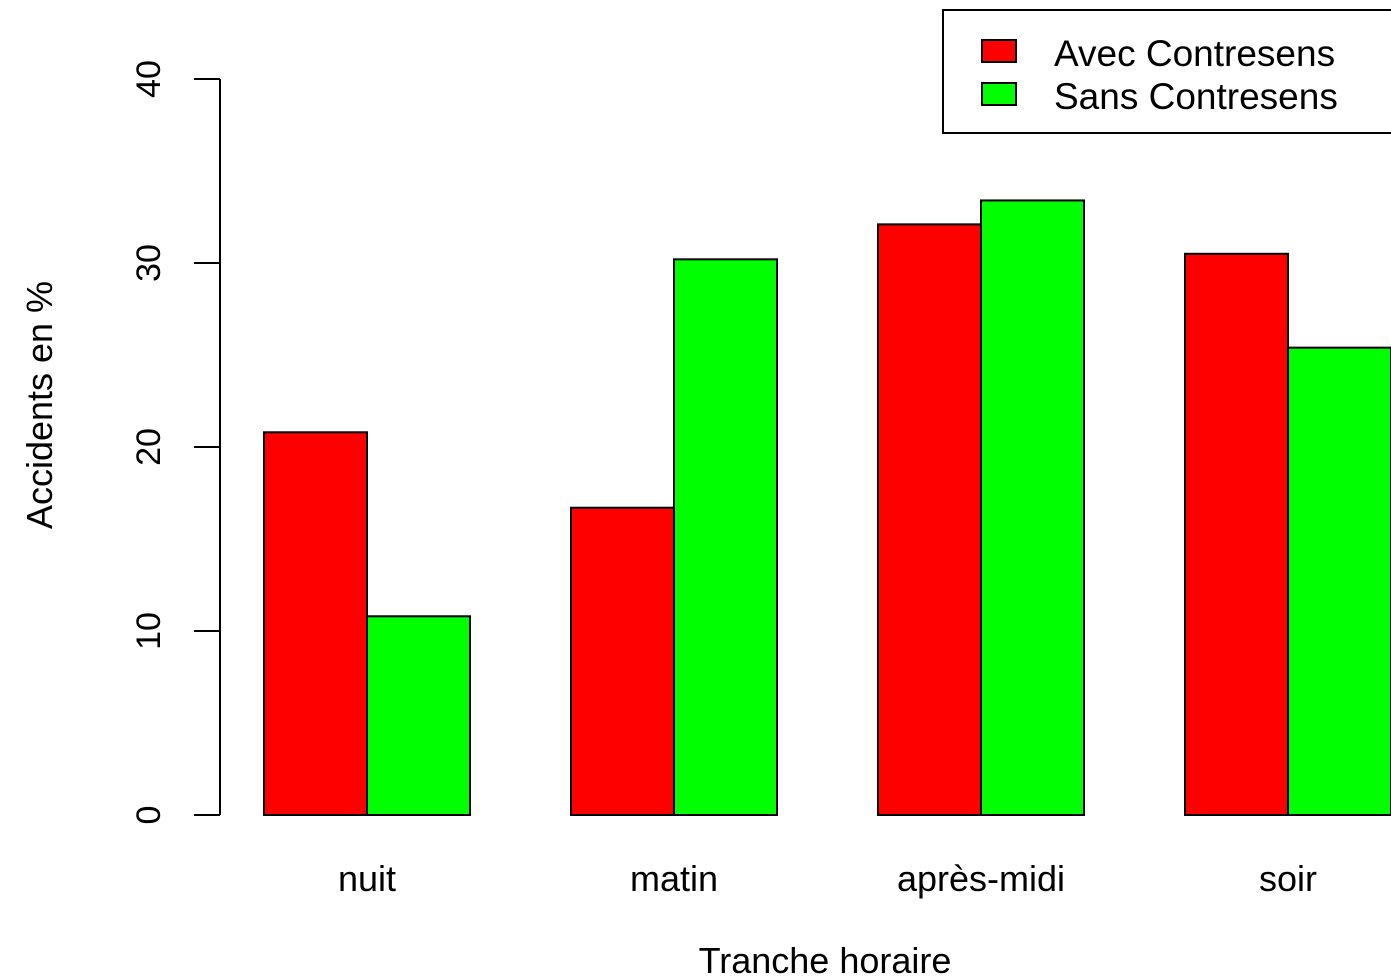  I want to click on bar-soir-avec-contresens, so click(1236, 534).